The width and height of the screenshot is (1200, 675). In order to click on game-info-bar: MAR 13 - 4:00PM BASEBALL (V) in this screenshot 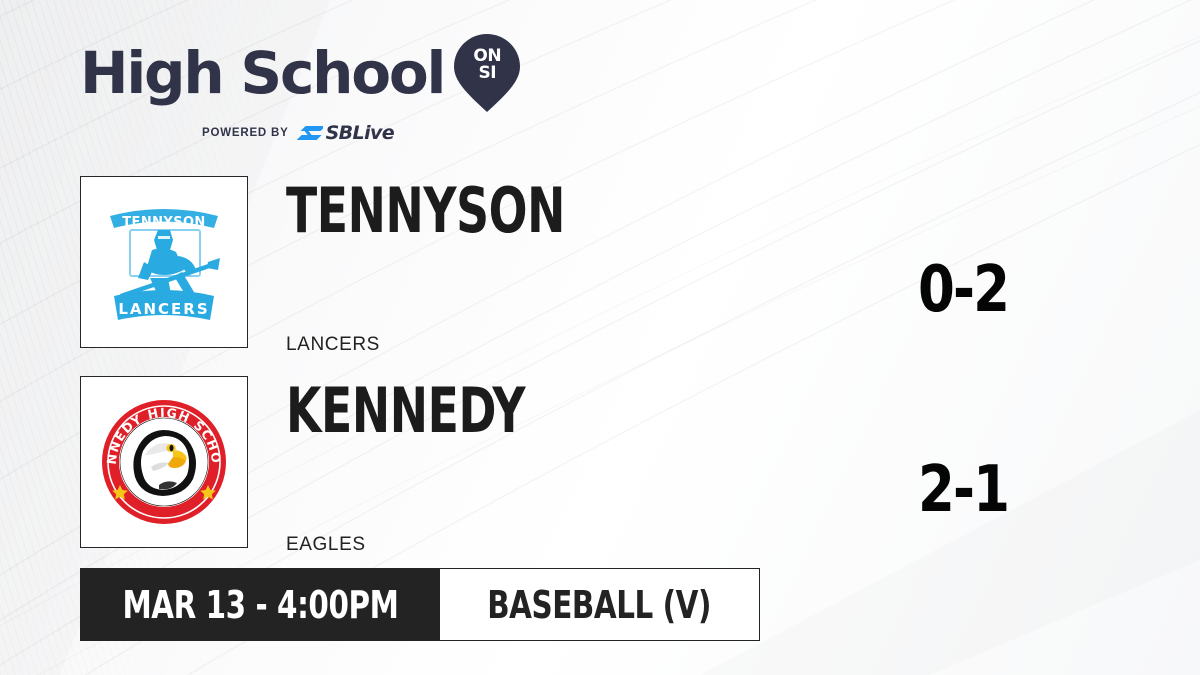, I will do `click(420, 604)`.